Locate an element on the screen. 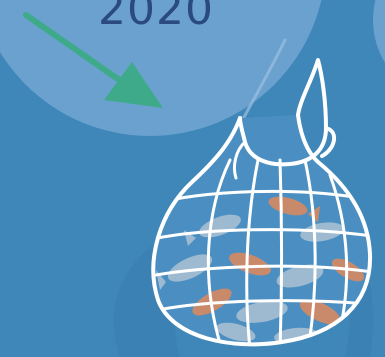 This screenshot has width=385, height=357. year-label: 2020 is located at coordinates (156, 17).